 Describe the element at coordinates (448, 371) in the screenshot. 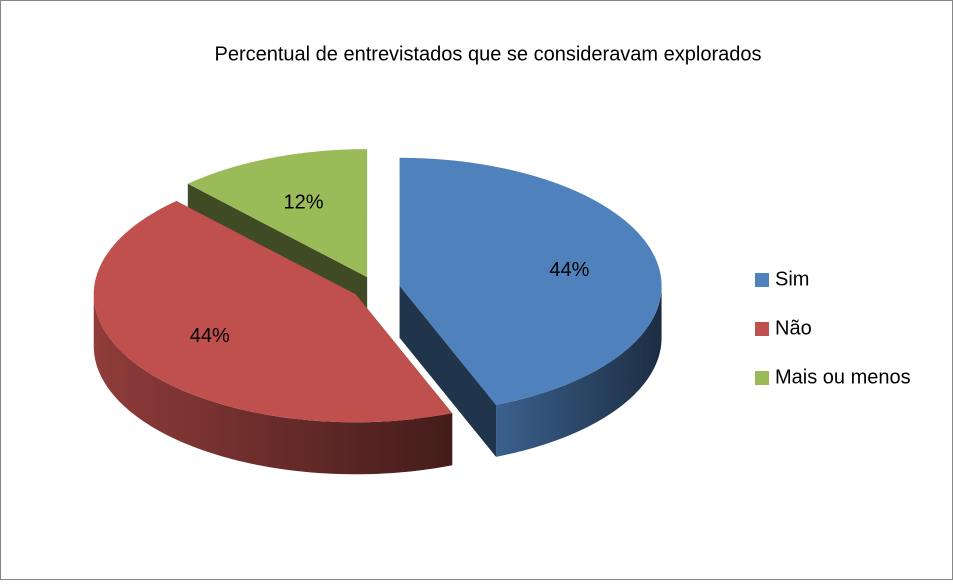

I see `slice-edge-face` at that location.